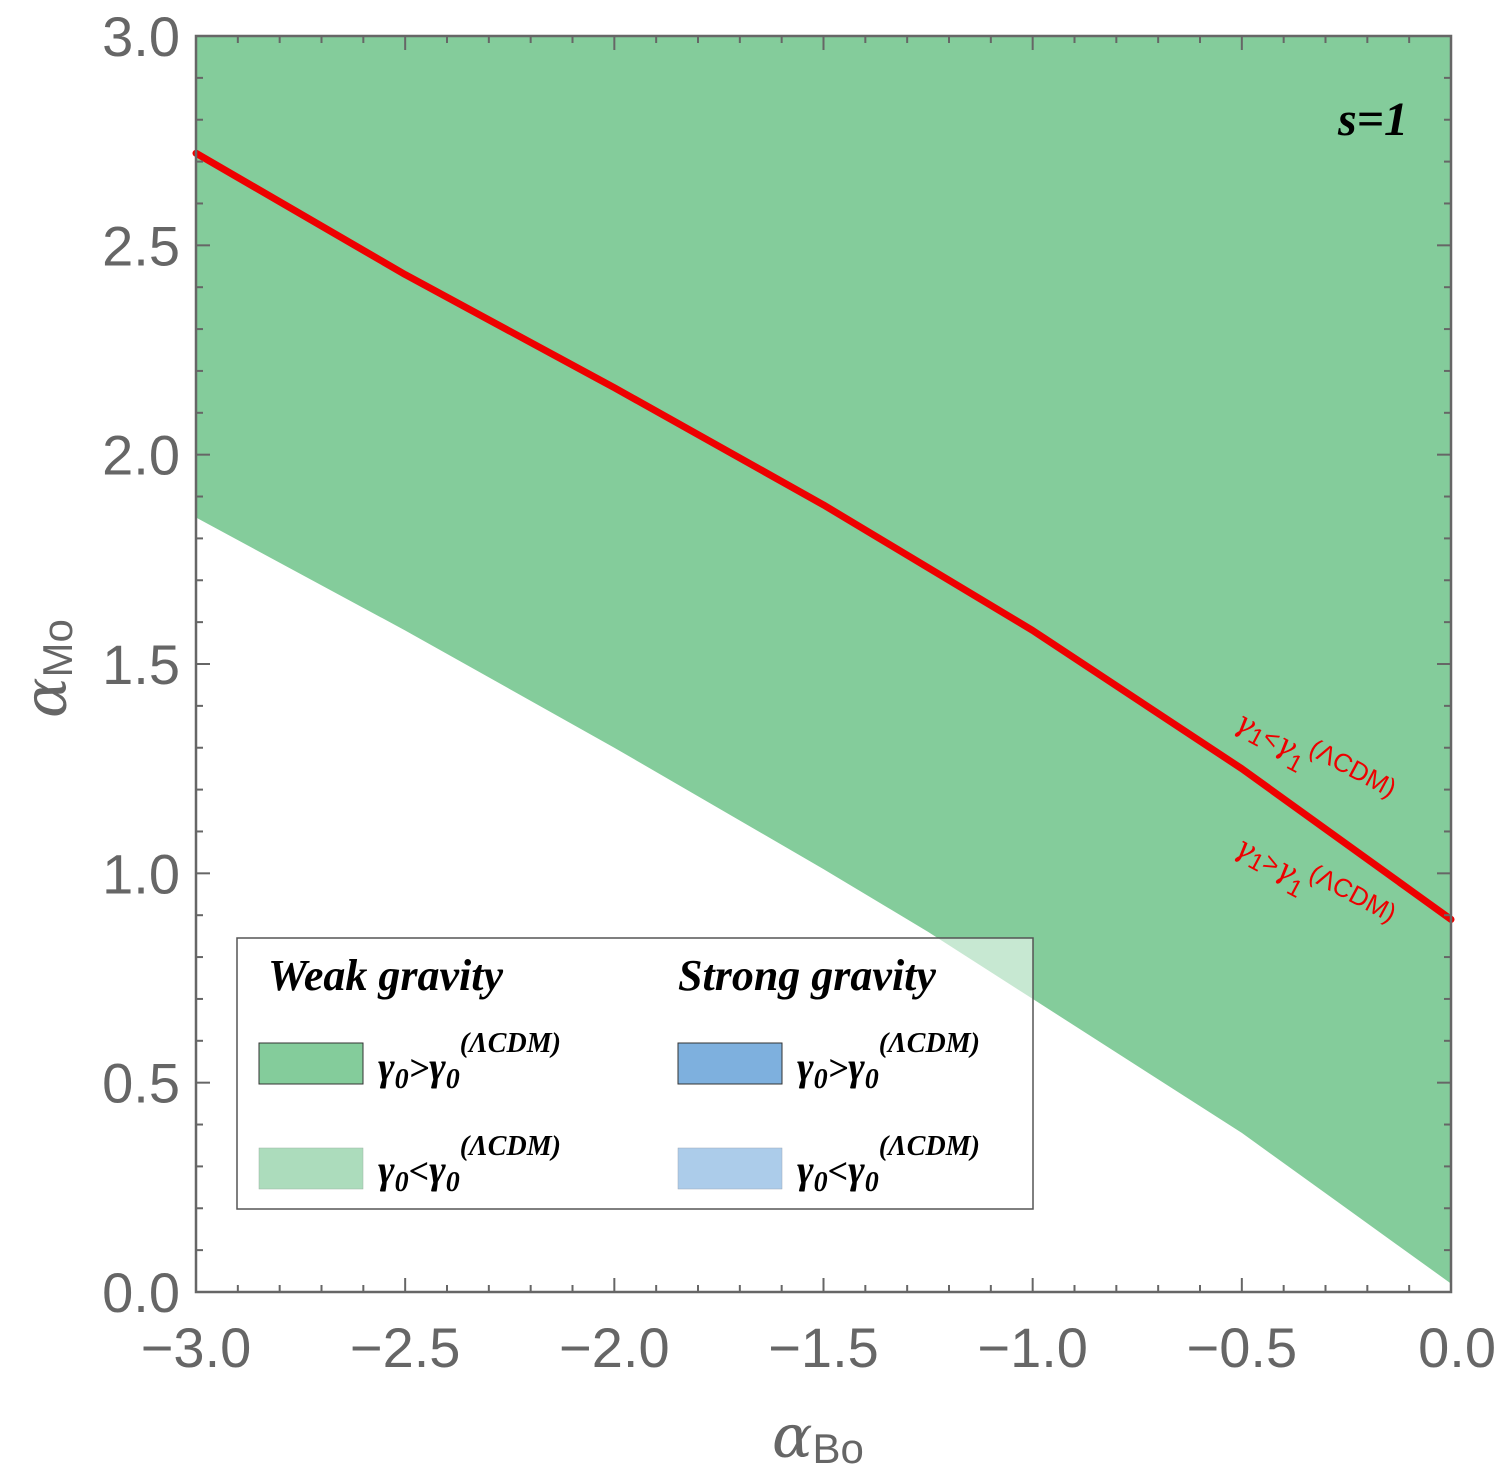  Describe the element at coordinates (385, 975) in the screenshot. I see `legend-heading-weak: Weak gravity` at that location.